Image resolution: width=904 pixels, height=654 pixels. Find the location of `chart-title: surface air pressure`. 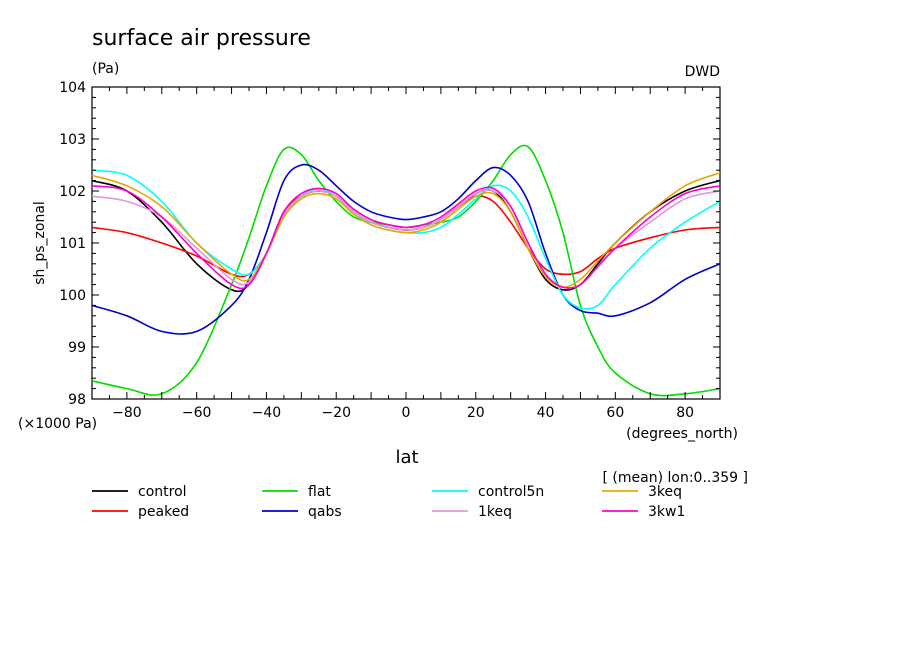

chart-title: surface air pressure is located at coordinates (201, 38).